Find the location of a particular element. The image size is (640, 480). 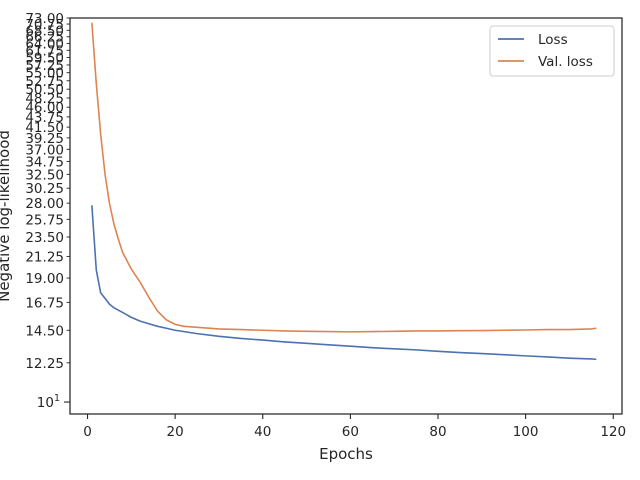

x-tick-label: 100 is located at coordinates (526, 432).